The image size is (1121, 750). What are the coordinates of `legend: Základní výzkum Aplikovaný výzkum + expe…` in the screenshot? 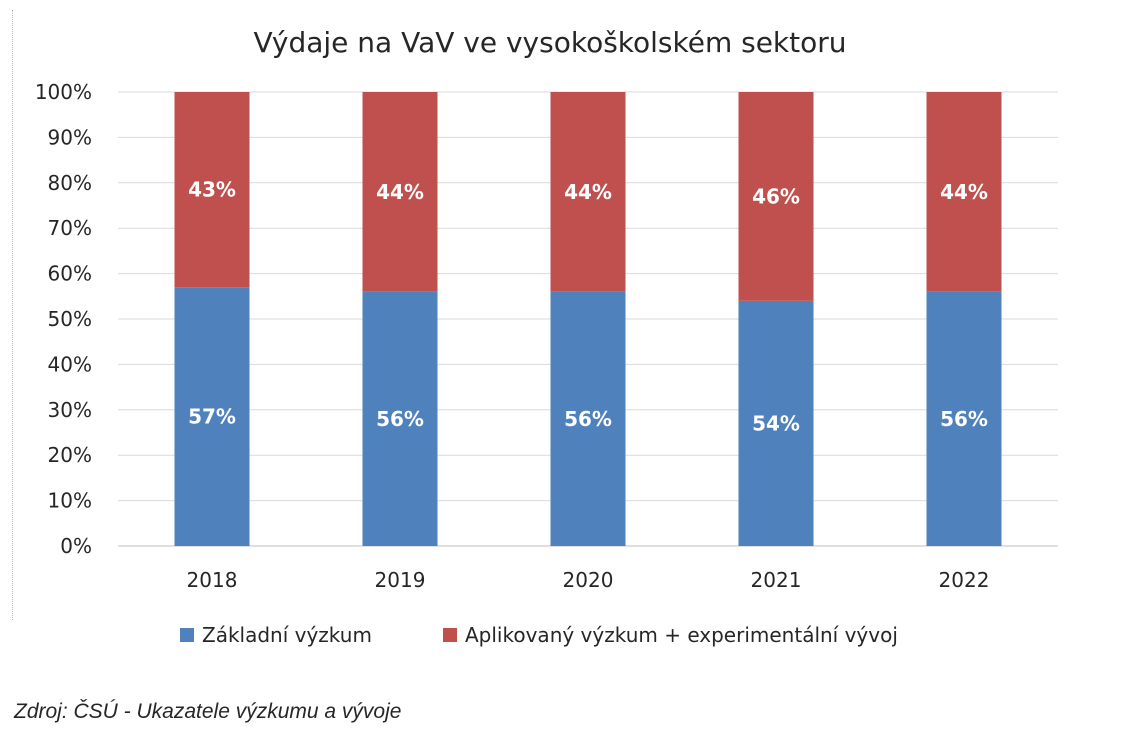 It's located at (539, 635).